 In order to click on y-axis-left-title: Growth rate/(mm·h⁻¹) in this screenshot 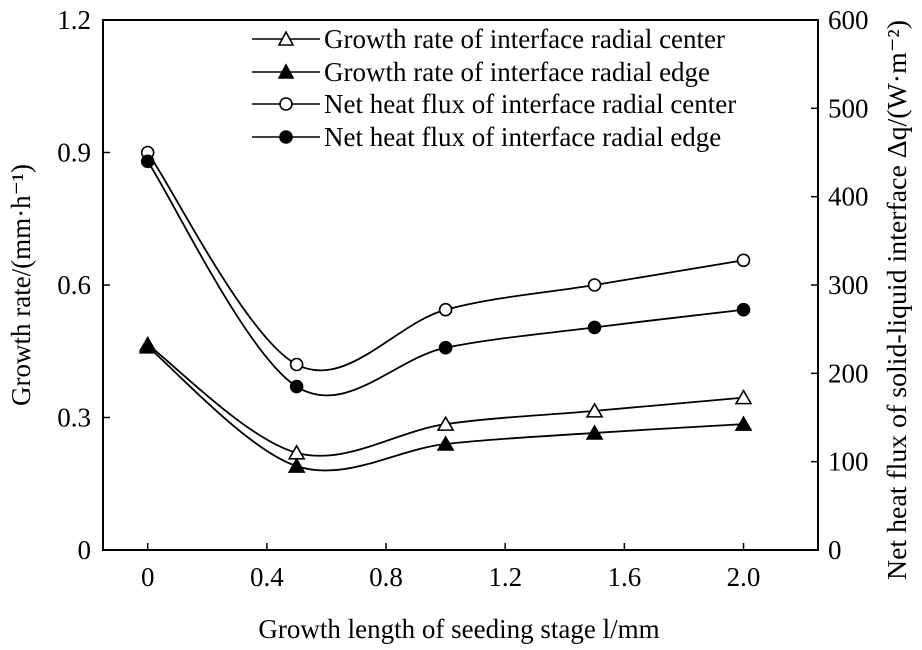, I will do `click(21, 285)`.